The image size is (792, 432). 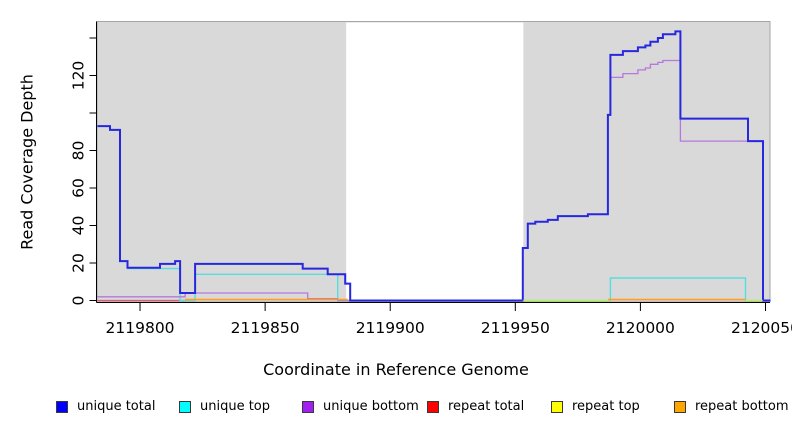 What do you see at coordinates (140, 328) in the screenshot?
I see `x-tick-label: 2119800` at bounding box center [140, 328].